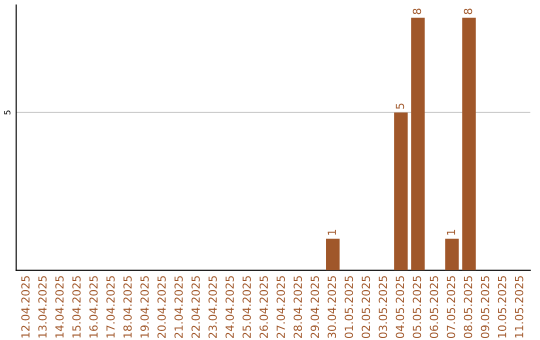  Describe the element at coordinates (127, 307) in the screenshot. I see `x-tick-label: 18.04.2025` at that location.